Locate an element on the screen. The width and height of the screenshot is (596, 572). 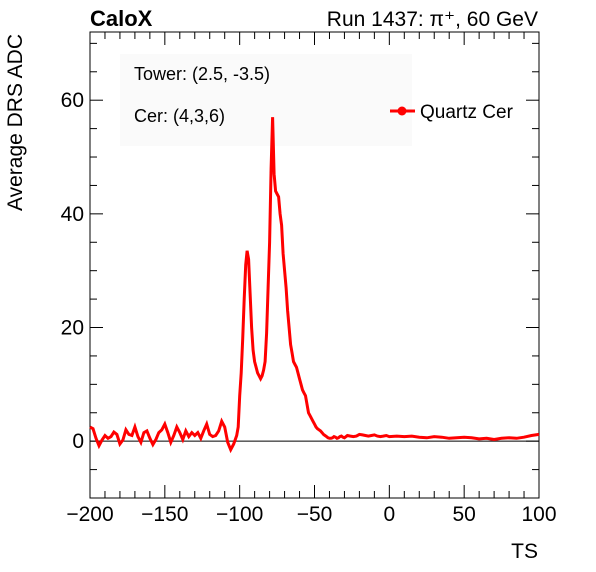
legend-marker is located at coordinates (402, 111).